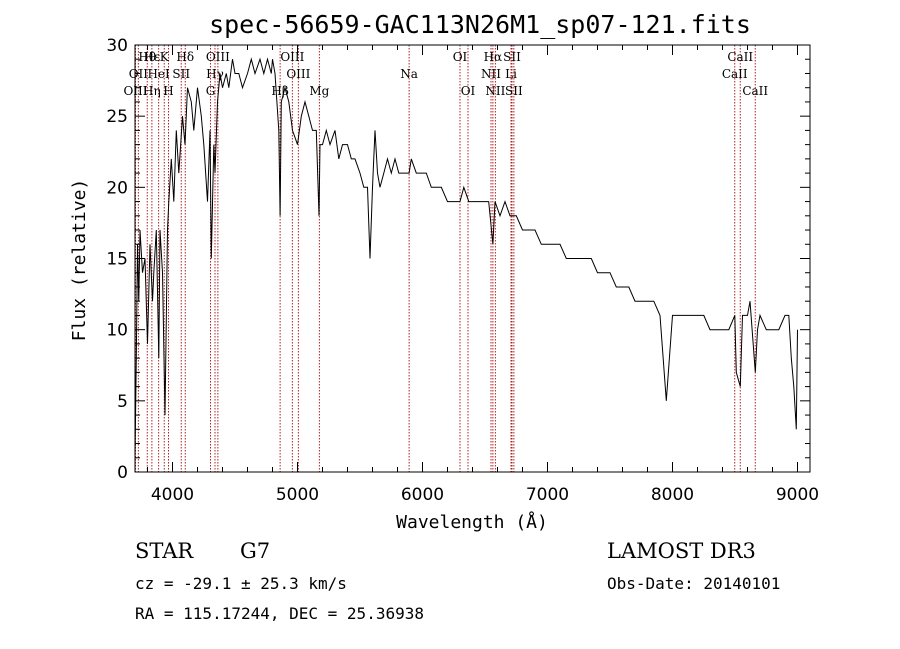 This screenshot has height=649, width=900. Describe the element at coordinates (511, 74) in the screenshot. I see `line-label: Li` at that location.